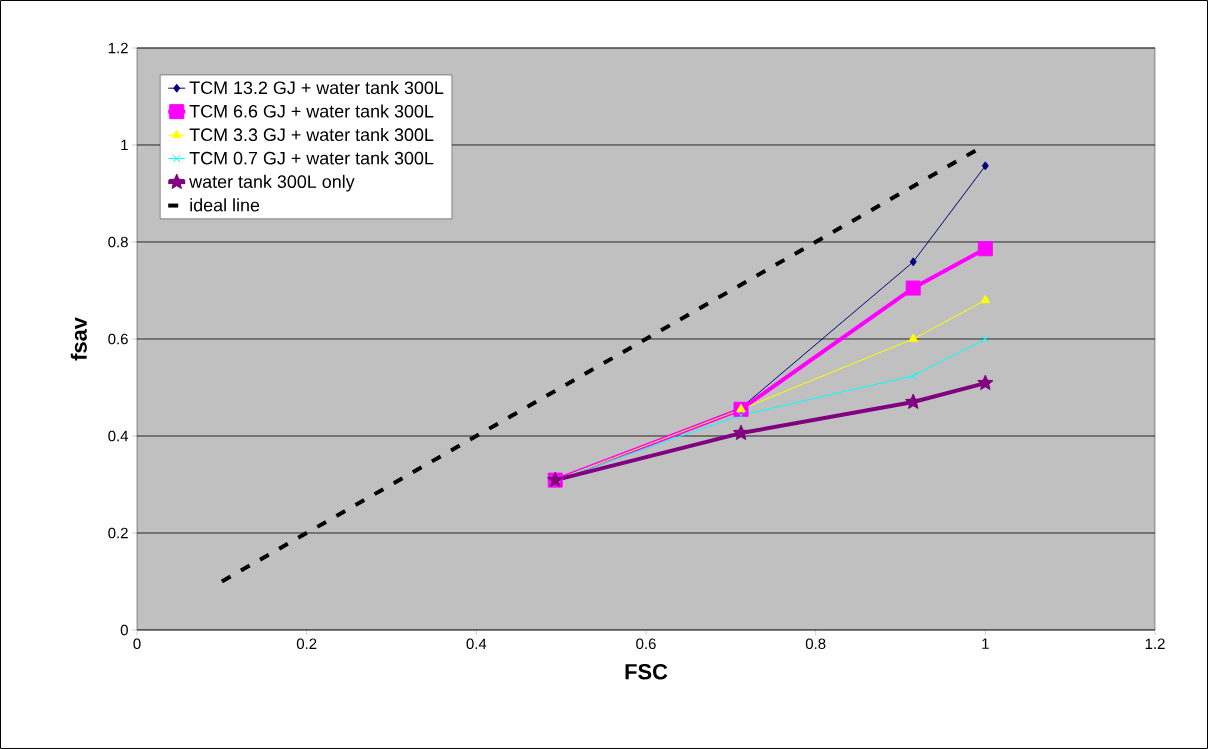 This screenshot has width=1208, height=749. Describe the element at coordinates (985, 643) in the screenshot. I see `x-tick-label: 1` at that location.